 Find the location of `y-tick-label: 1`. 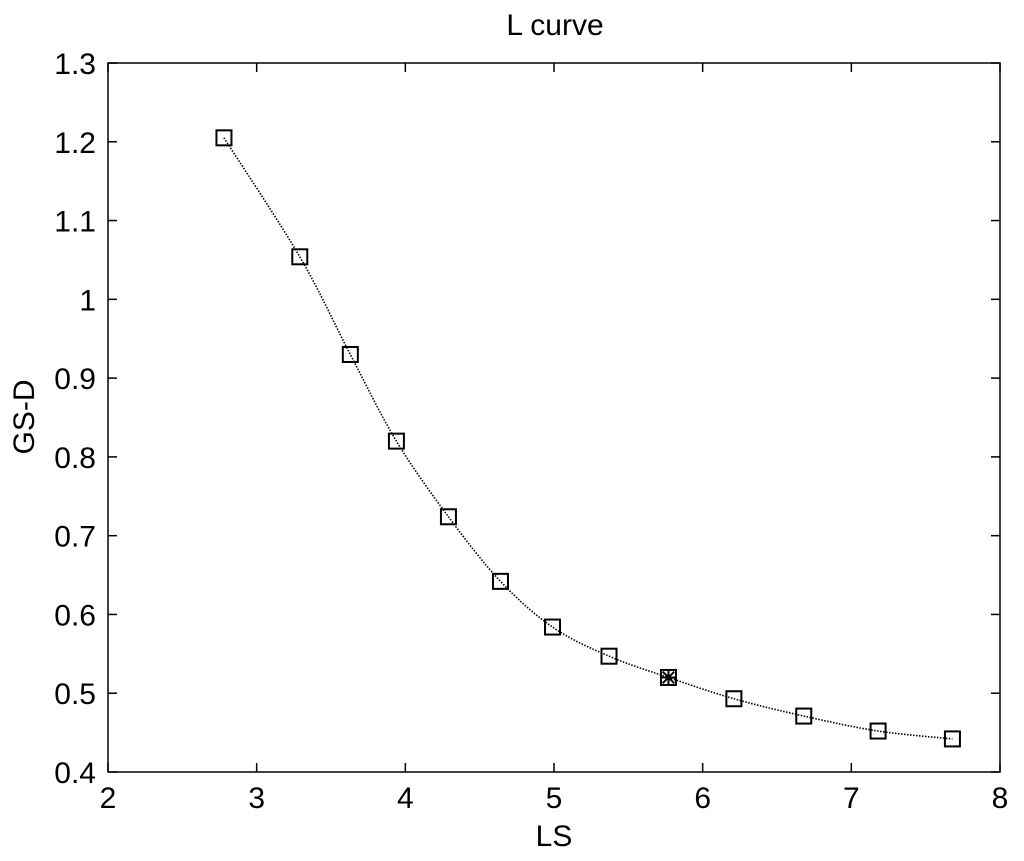

y-tick-label: 1 is located at coordinates (87, 300).